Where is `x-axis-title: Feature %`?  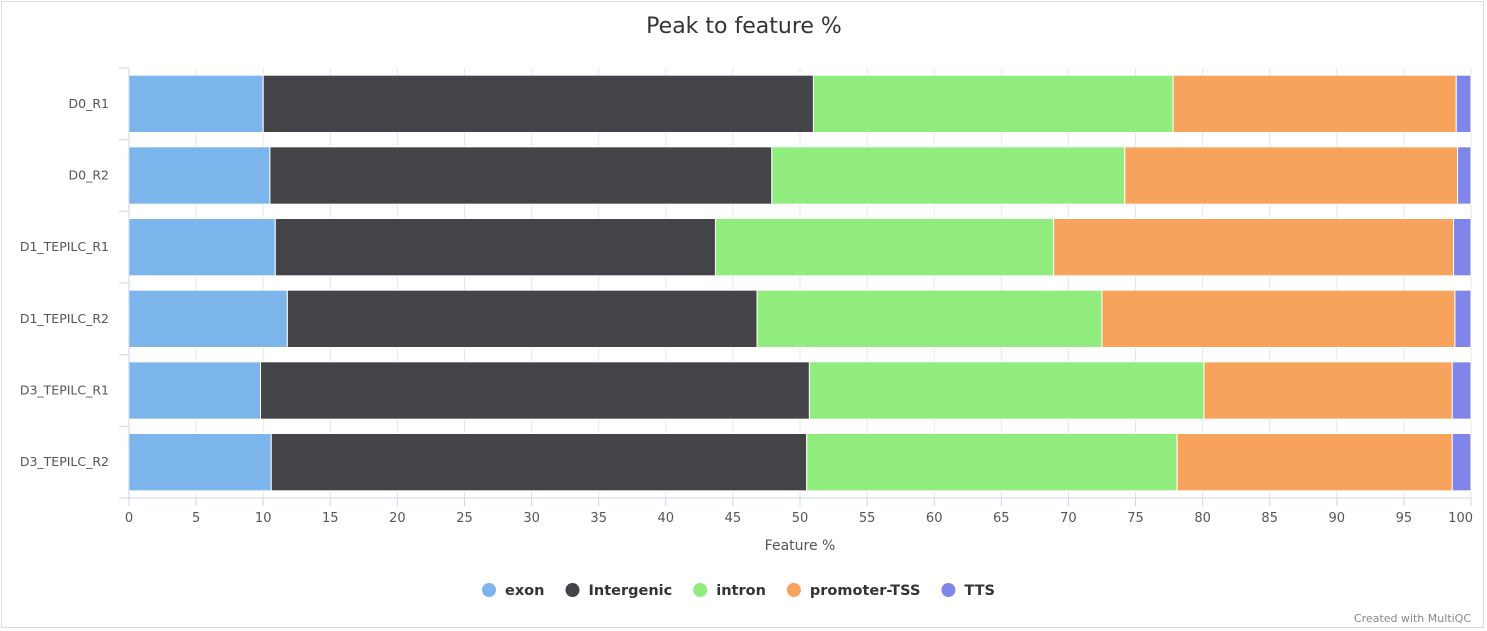
x-axis-title: Feature % is located at coordinates (800, 546).